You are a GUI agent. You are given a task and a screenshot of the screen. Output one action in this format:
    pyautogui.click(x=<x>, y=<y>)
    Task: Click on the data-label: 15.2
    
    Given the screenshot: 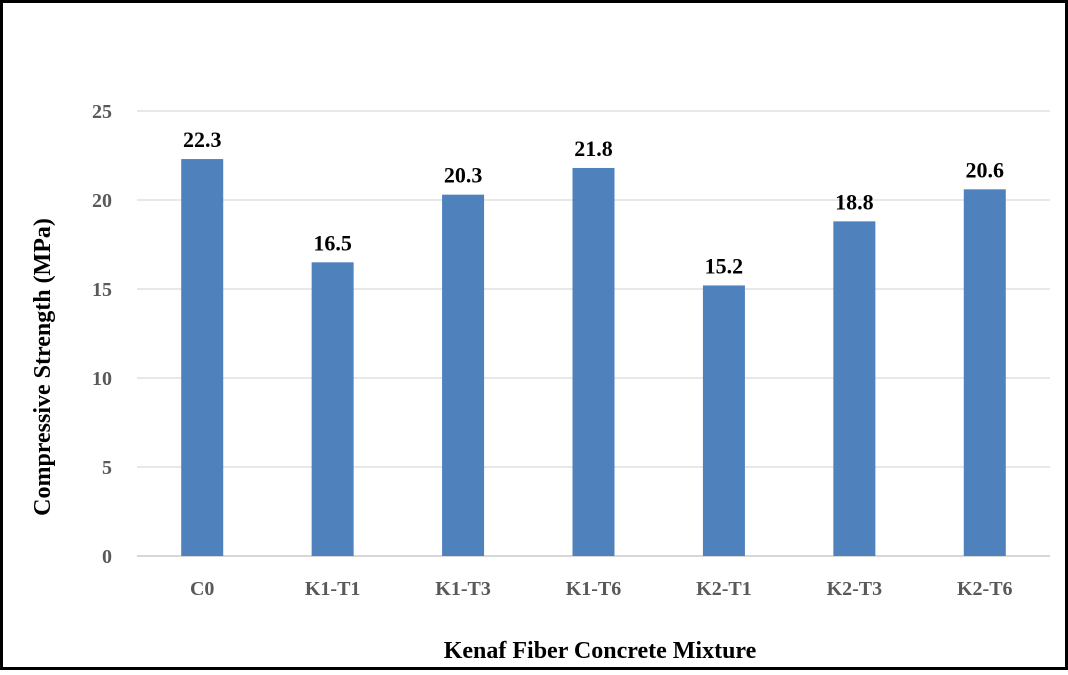 What is the action you would take?
    pyautogui.click(x=724, y=265)
    